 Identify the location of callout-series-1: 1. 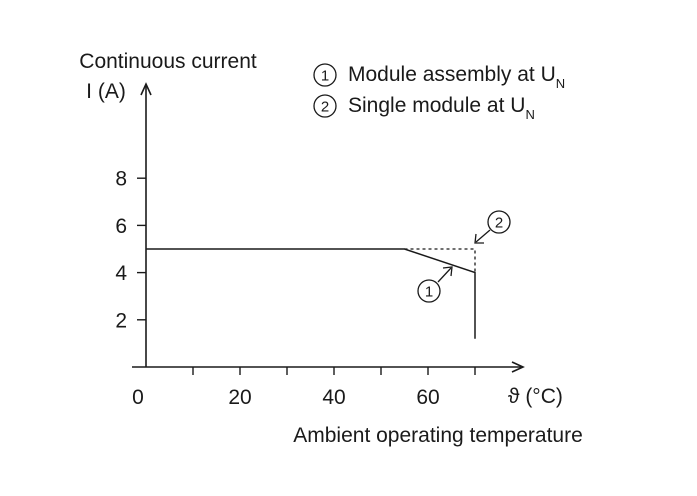
(435, 284).